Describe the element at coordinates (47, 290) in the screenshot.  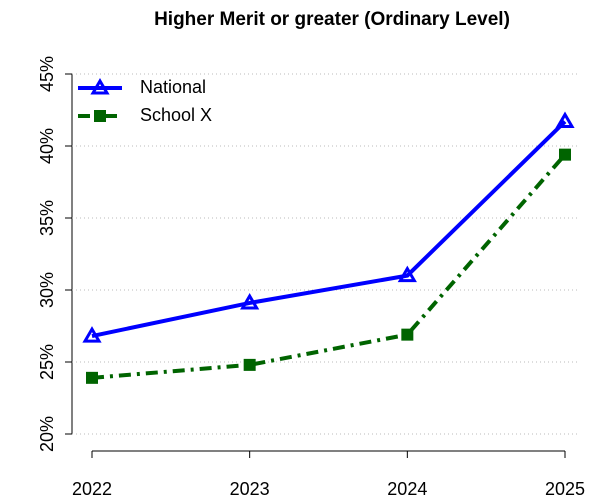
I see `y-tick-label: 30%` at that location.